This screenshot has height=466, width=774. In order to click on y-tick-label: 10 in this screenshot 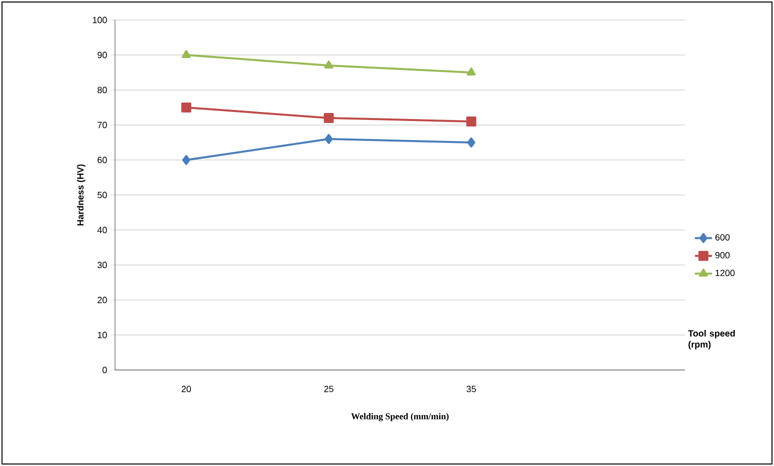, I will do `click(102, 335)`.